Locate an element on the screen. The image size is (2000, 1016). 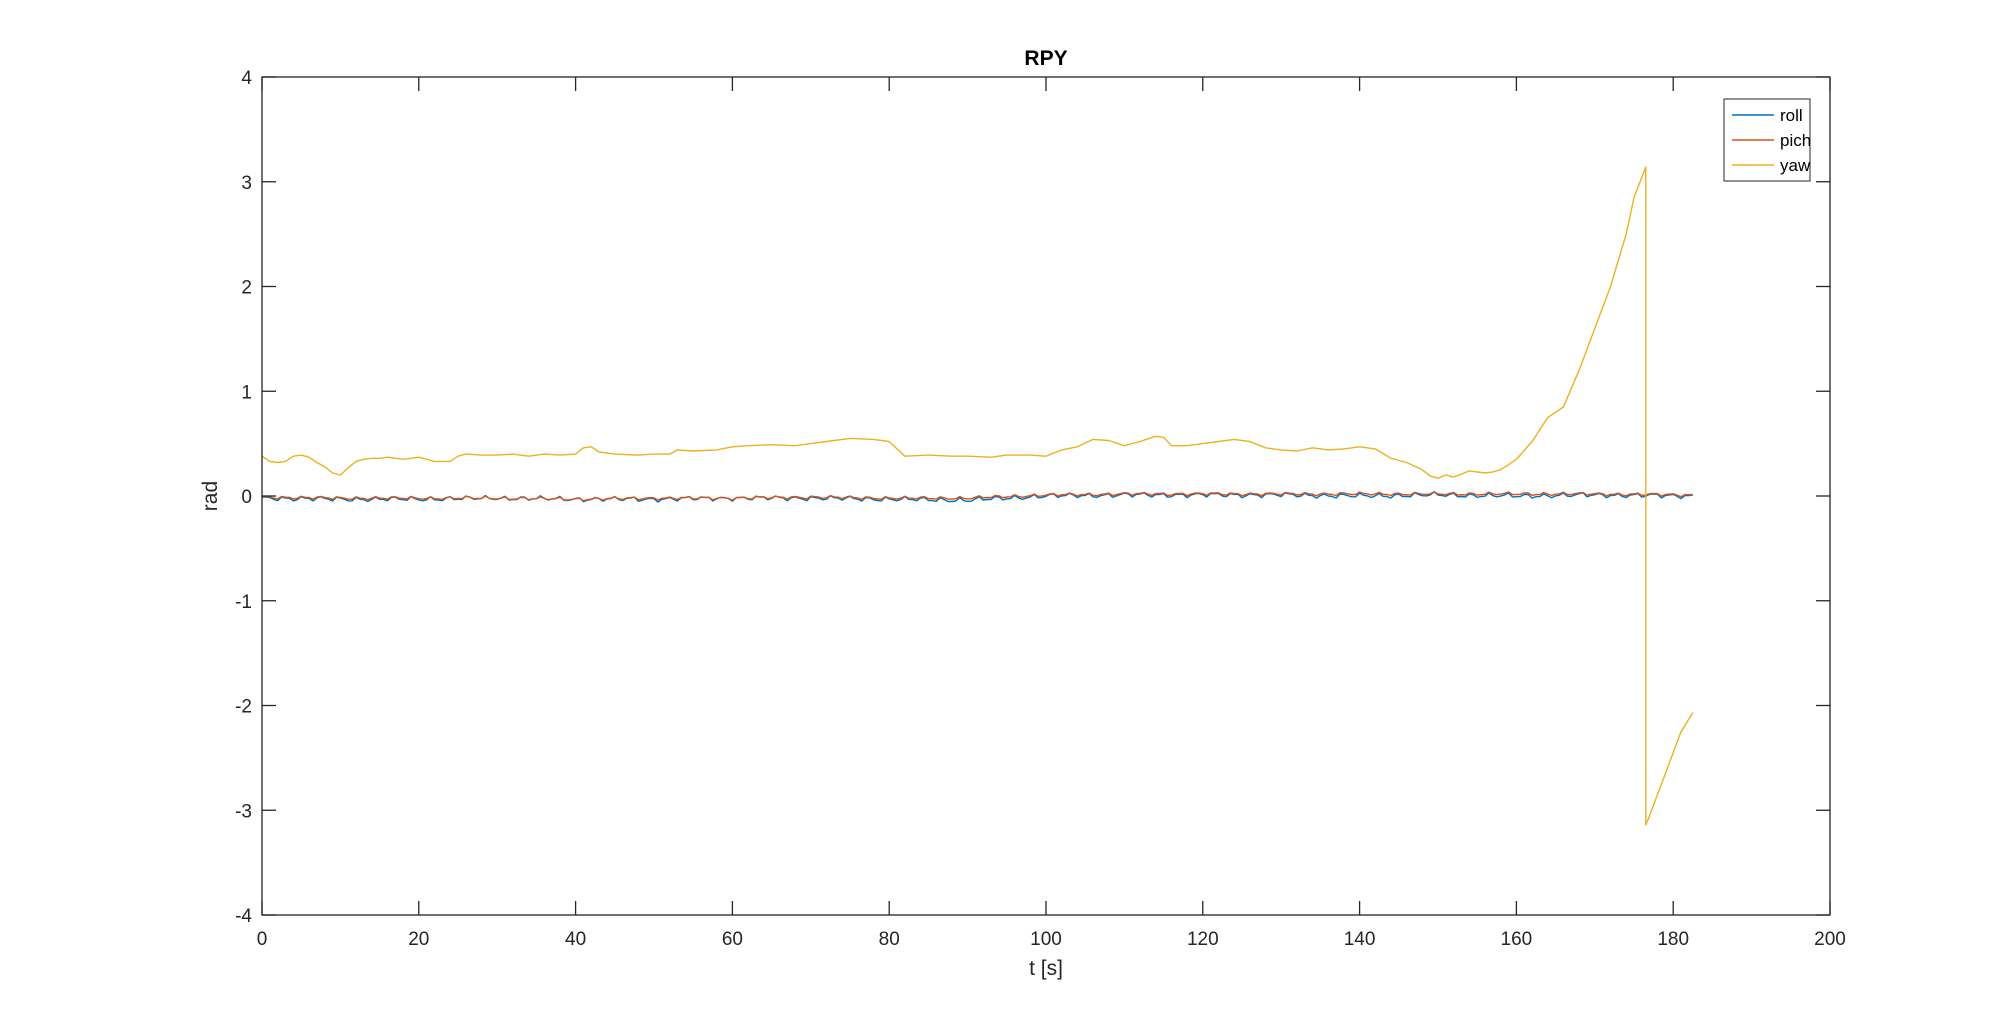
series-line-pich is located at coordinates (977, 496).